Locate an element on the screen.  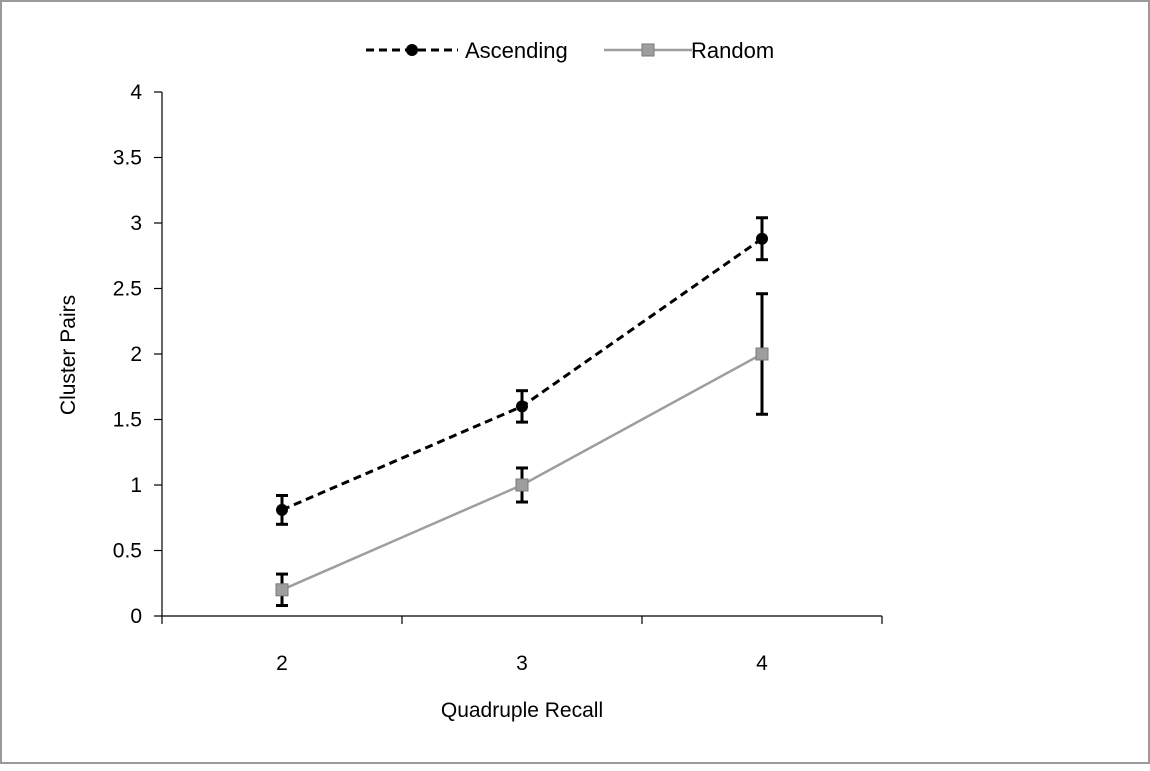
x-tick-label: 3 is located at coordinates (522, 663).